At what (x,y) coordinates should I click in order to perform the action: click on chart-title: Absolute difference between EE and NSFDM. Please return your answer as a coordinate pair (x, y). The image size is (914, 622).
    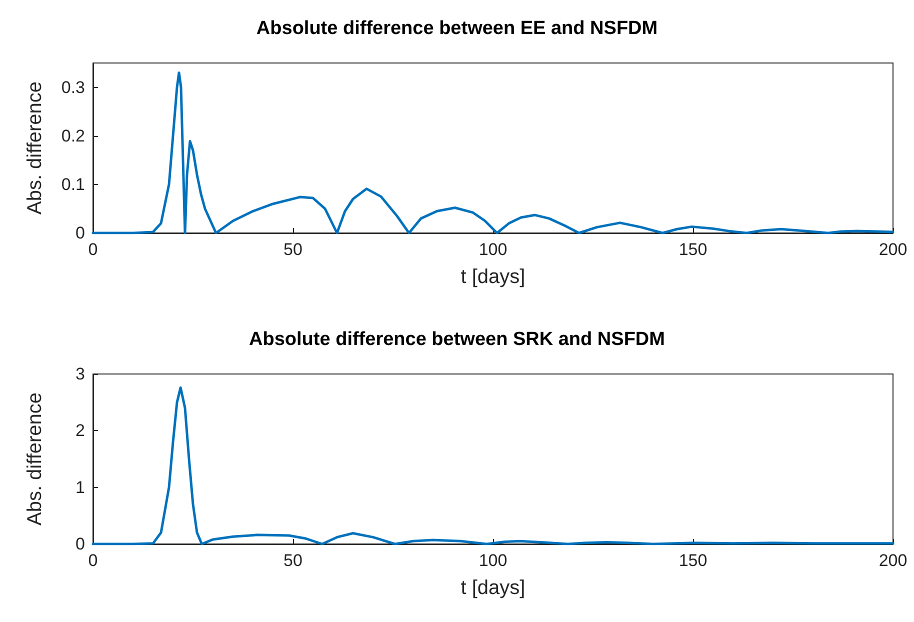
    Looking at the image, I should click on (457, 28).